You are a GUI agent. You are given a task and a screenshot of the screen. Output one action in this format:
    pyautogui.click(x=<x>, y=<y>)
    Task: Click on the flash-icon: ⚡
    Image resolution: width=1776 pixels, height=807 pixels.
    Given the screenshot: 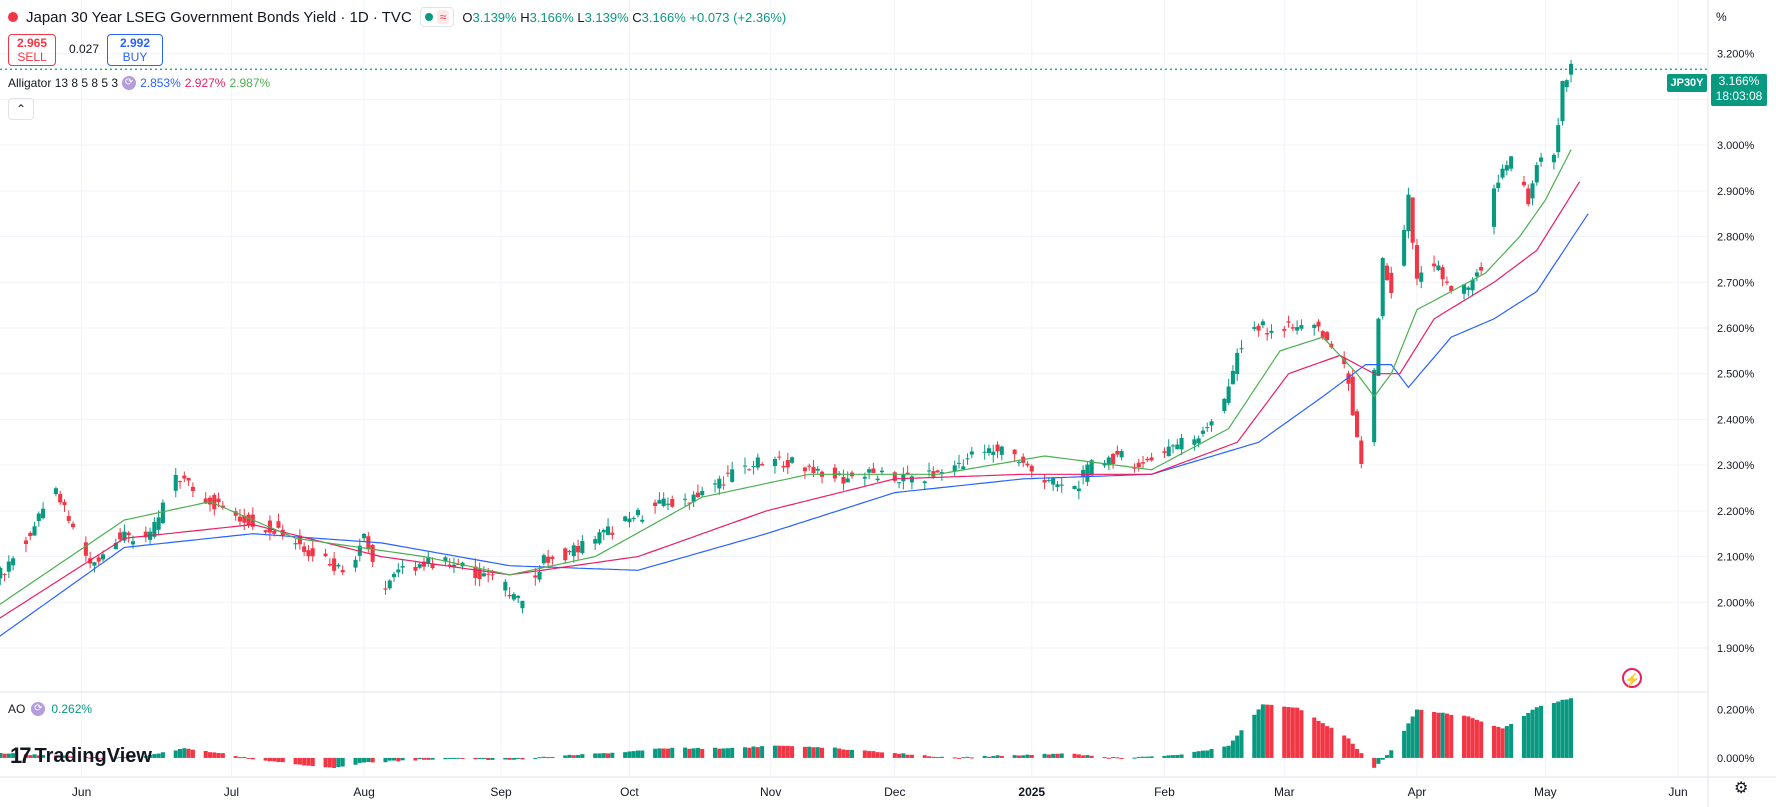 What is the action you would take?
    pyautogui.click(x=1632, y=678)
    